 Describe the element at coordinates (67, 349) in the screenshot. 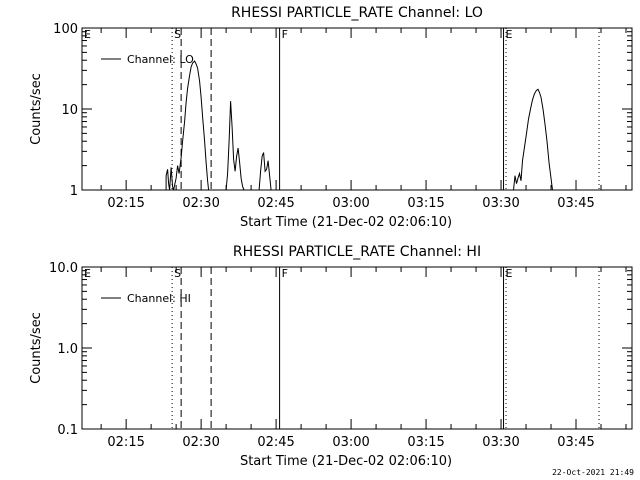

I see `y-tick-label: 1.0` at that location.